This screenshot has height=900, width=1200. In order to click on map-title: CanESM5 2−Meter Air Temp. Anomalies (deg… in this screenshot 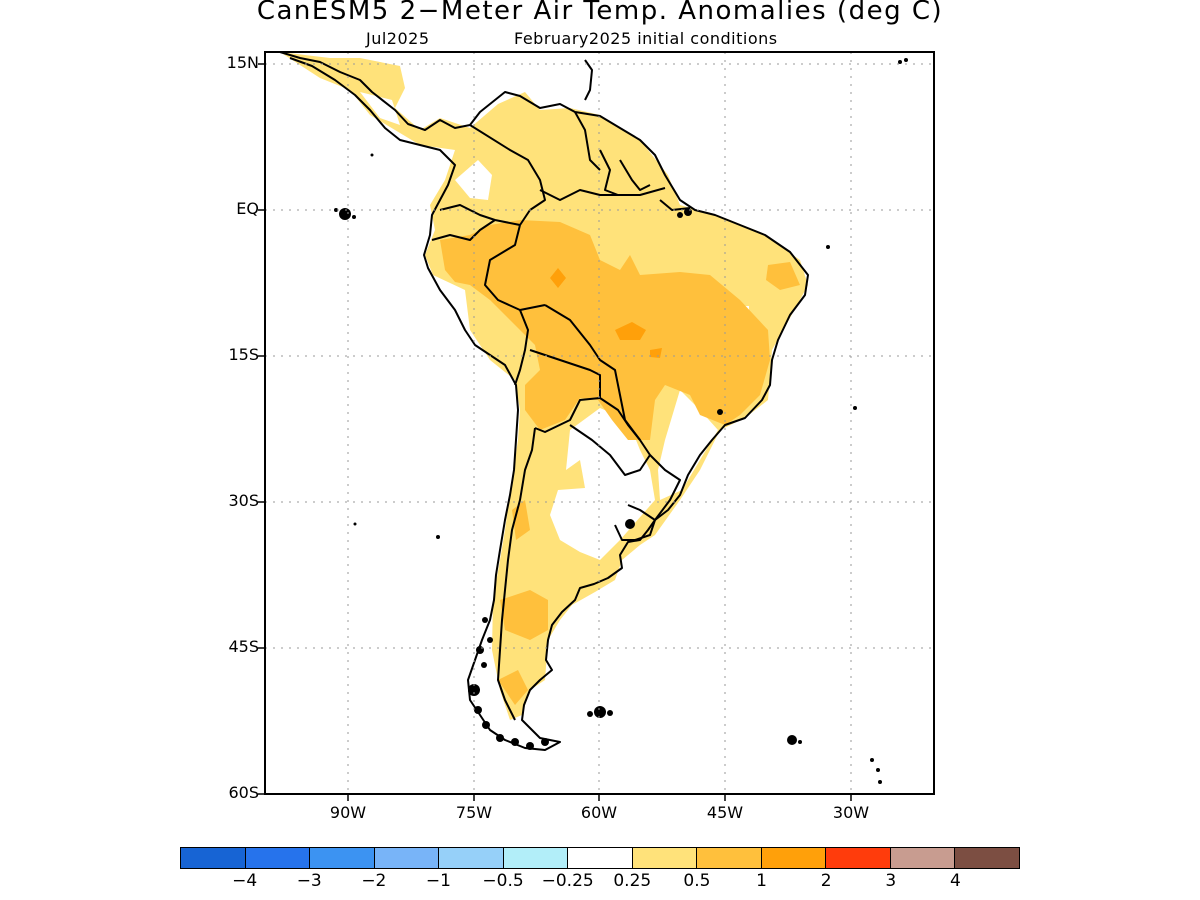, I will do `click(600, 13)`.